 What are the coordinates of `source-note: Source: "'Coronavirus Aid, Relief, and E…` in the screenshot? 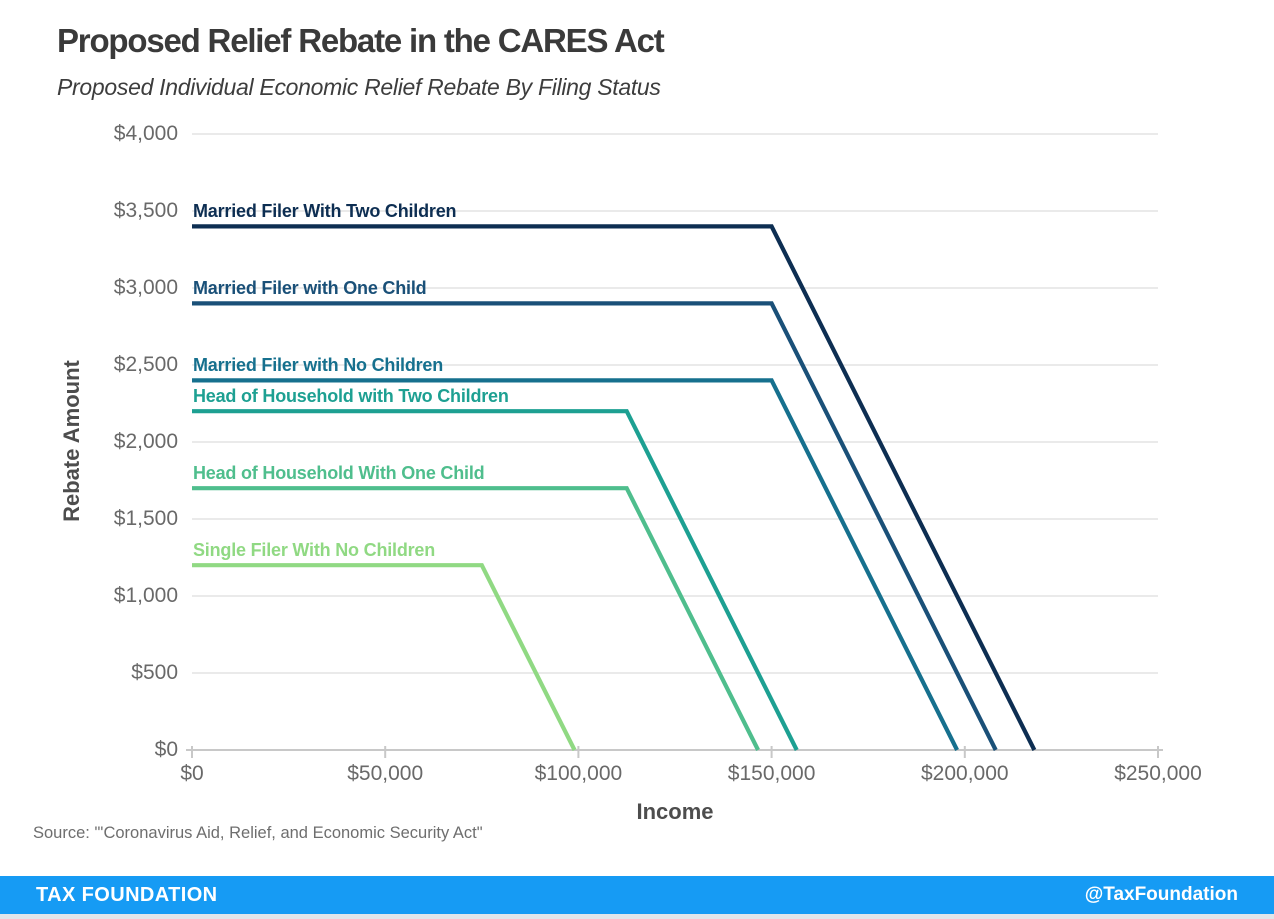 It's located at (258, 833).